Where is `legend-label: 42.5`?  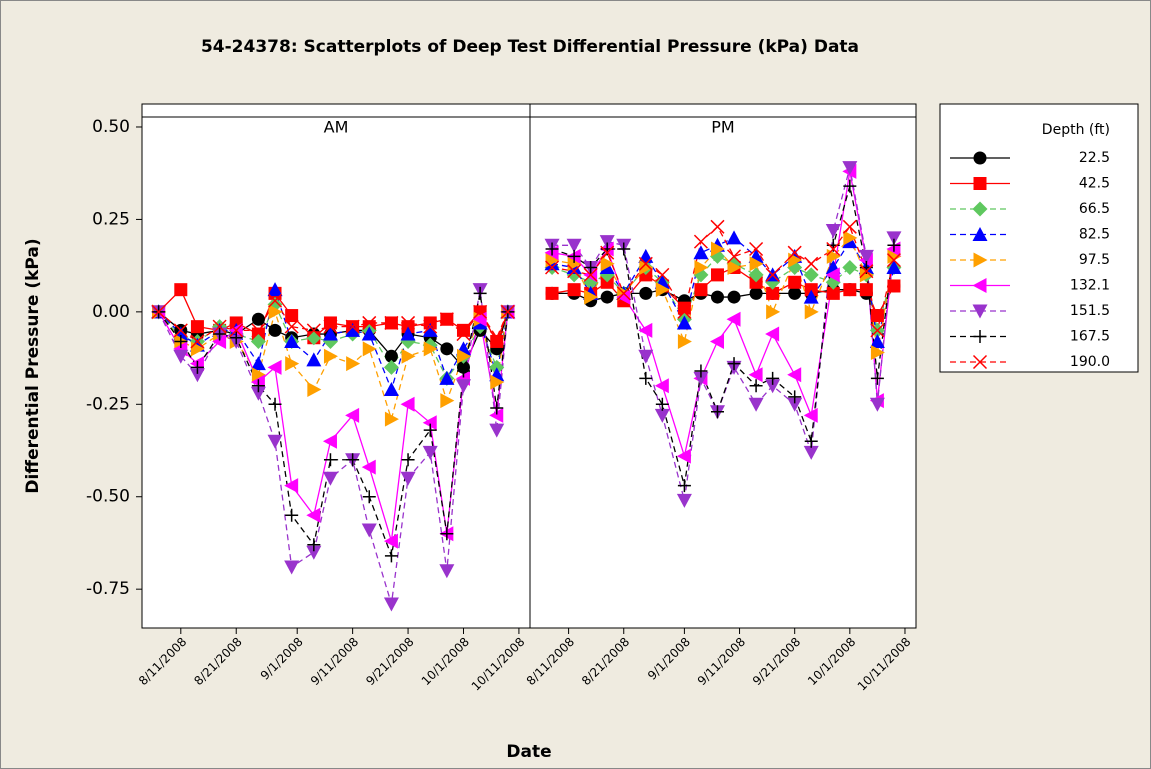 legend-label: 42.5 is located at coordinates (1094, 184).